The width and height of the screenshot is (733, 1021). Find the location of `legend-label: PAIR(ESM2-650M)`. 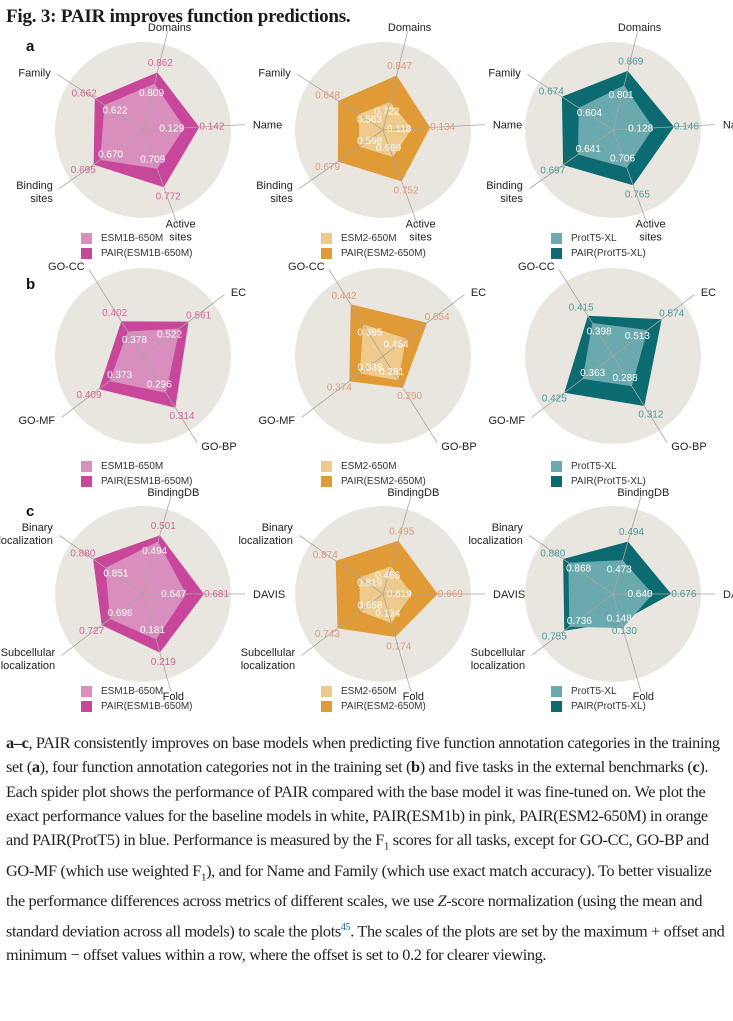

legend-label: PAIR(ESM2-650M) is located at coordinates (383, 481).